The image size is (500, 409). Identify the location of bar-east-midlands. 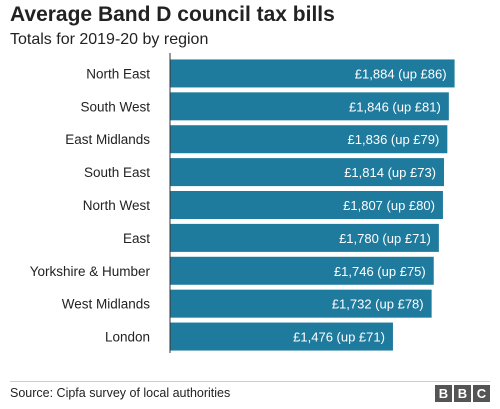
(309, 139).